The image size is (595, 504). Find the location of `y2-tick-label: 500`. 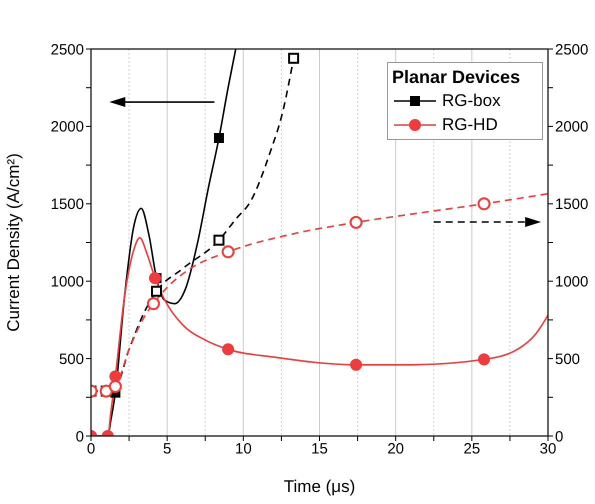

y2-tick-label: 500 is located at coordinates (567, 359).